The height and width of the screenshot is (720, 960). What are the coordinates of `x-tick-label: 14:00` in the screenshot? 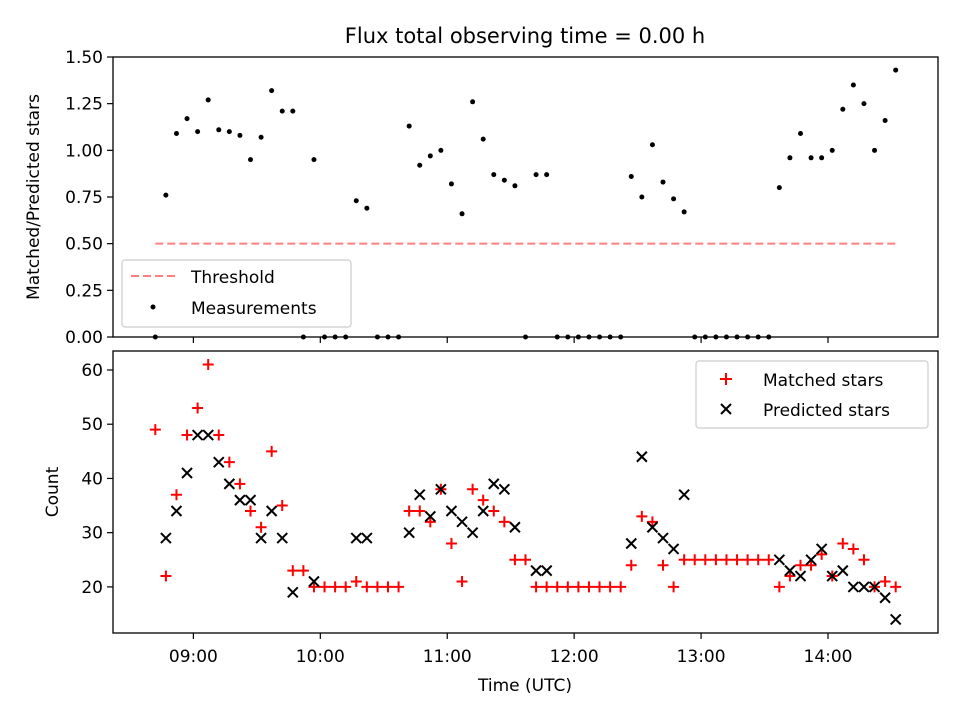 It's located at (828, 657).